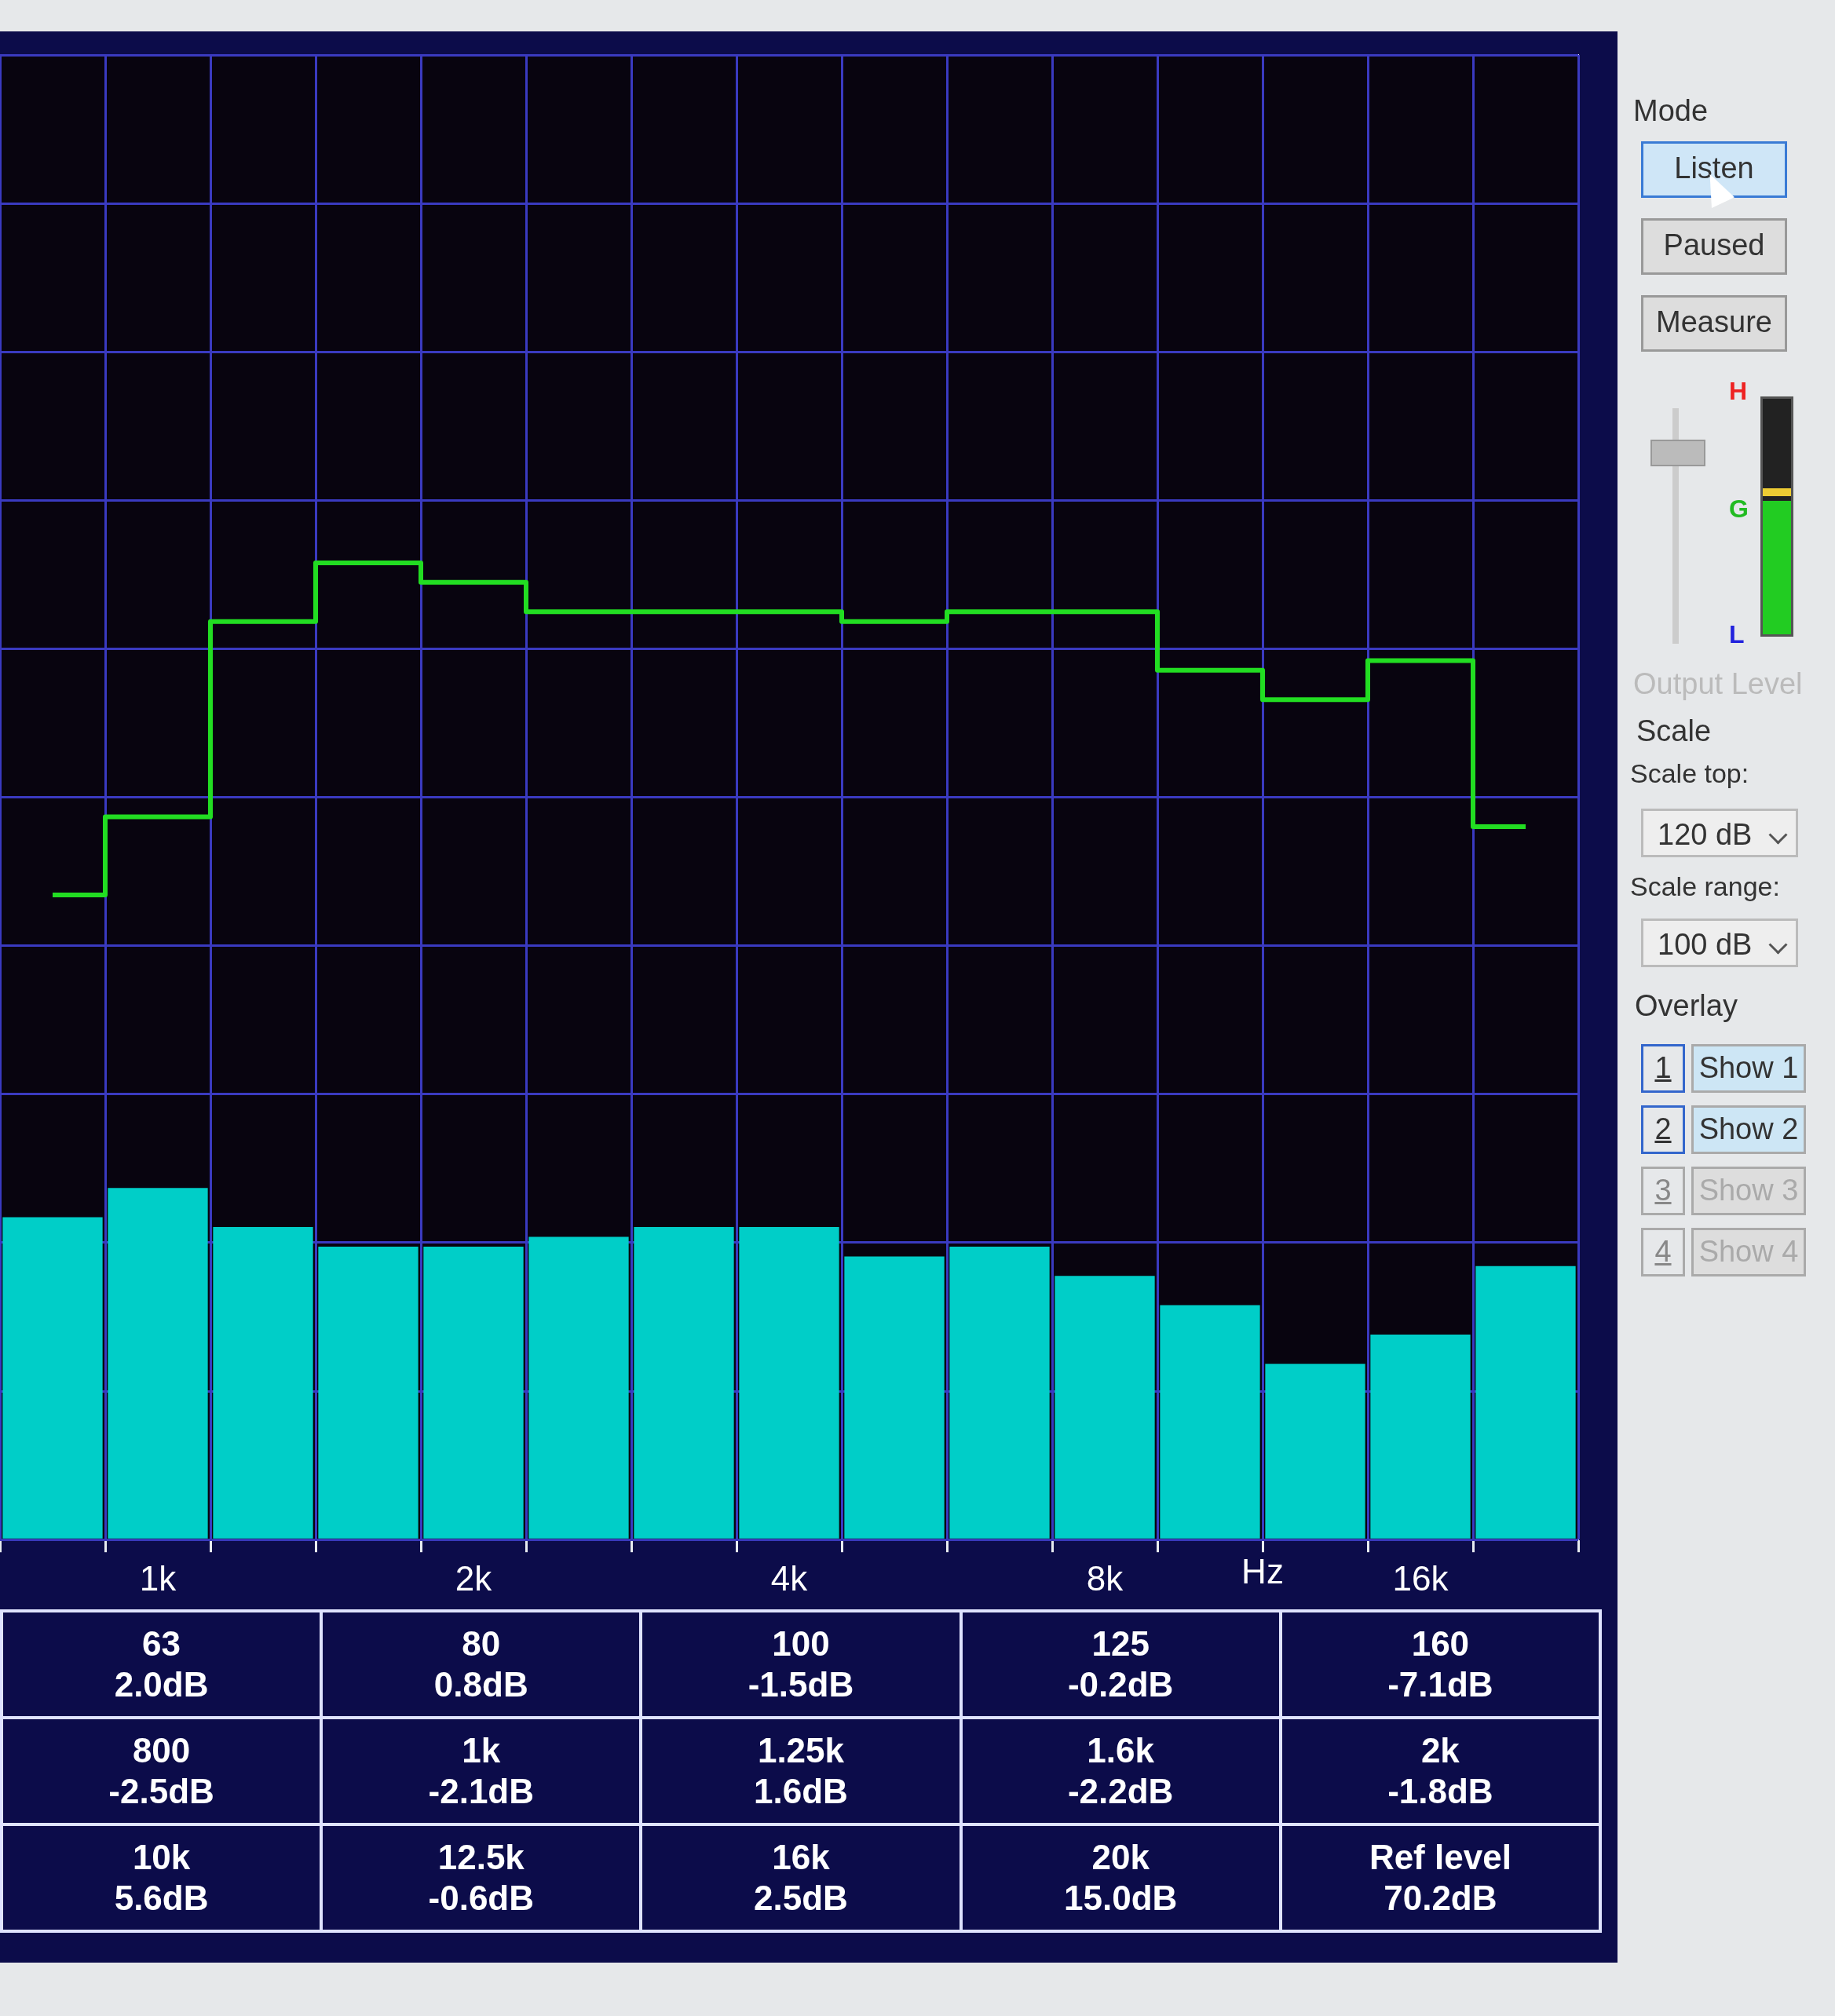 This screenshot has width=1835, height=2016. Describe the element at coordinates (482, 1771) in the screenshot. I see `text: 1k -2.1dB` at that location.